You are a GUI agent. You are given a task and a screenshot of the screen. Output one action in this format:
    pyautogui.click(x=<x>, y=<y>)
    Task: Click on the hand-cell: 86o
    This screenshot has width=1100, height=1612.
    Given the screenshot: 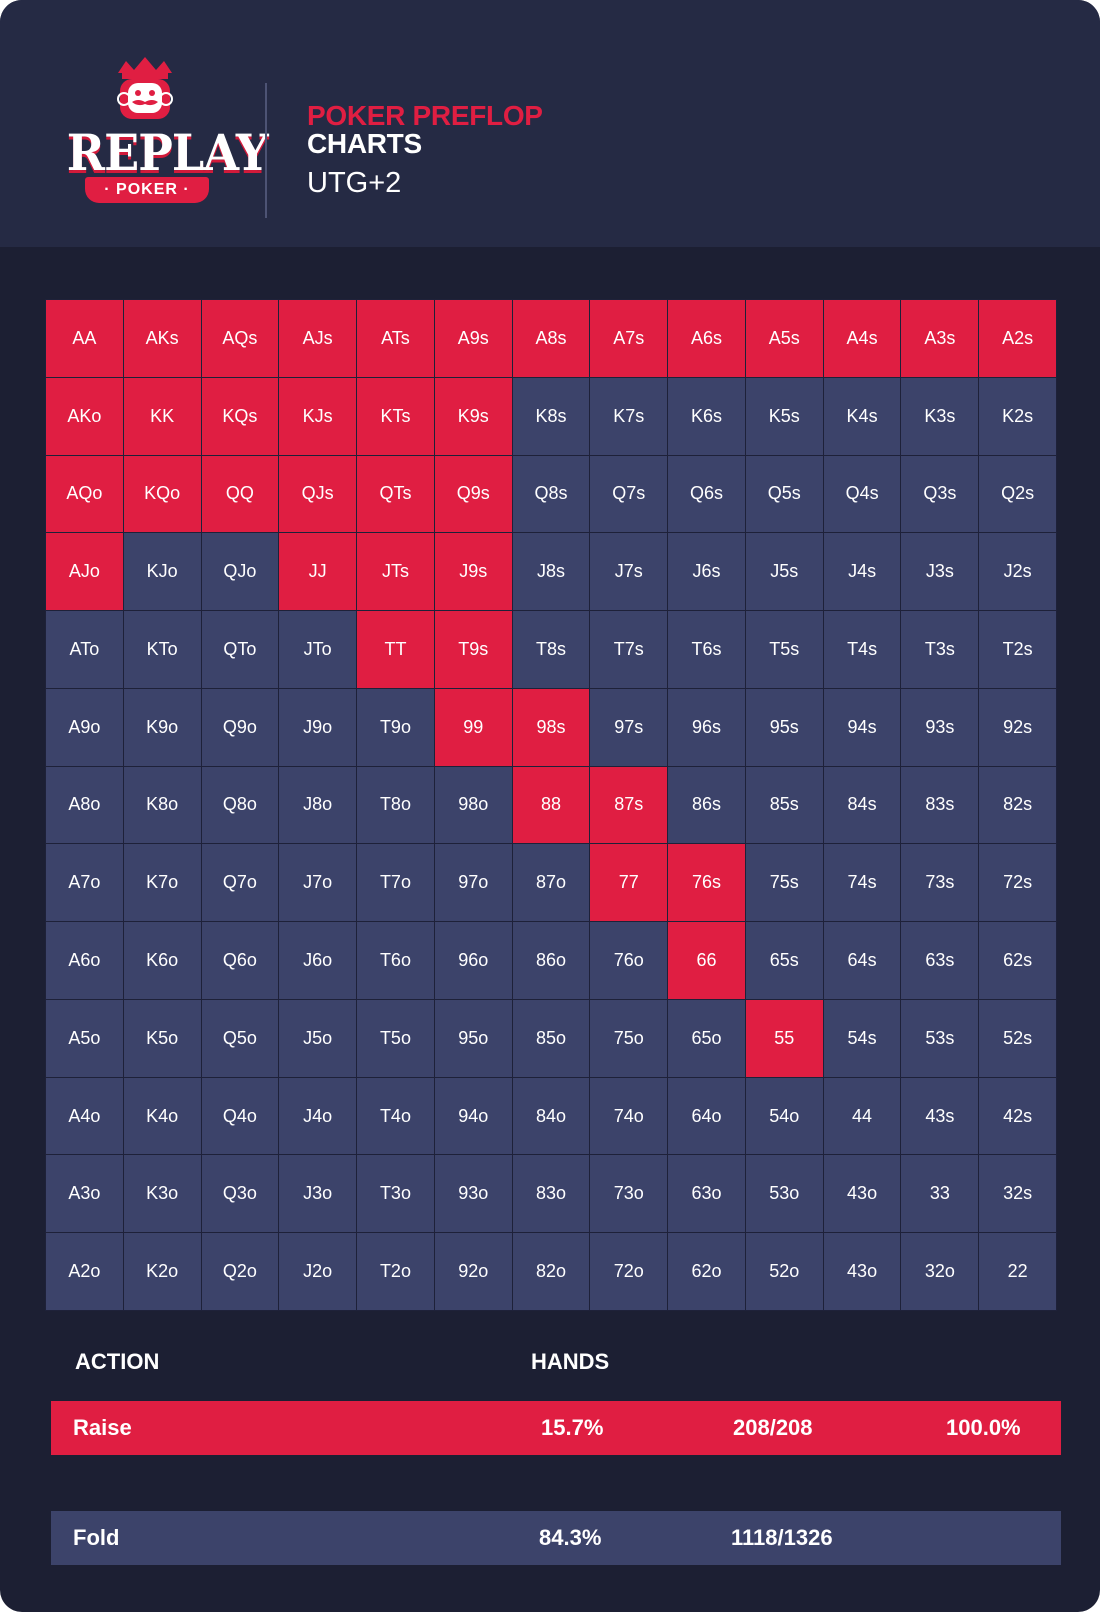 What is the action you would take?
    pyautogui.click(x=551, y=960)
    